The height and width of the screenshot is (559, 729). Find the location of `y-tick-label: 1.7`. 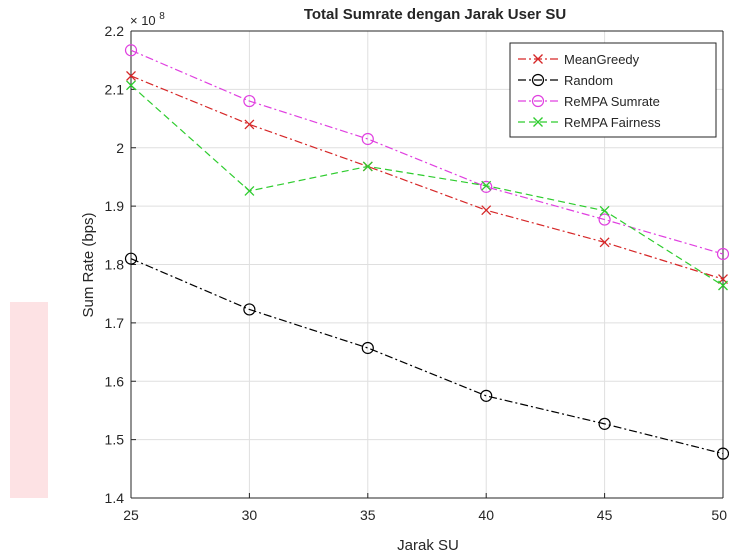

y-tick-label: 1.7 is located at coordinates (115, 323).